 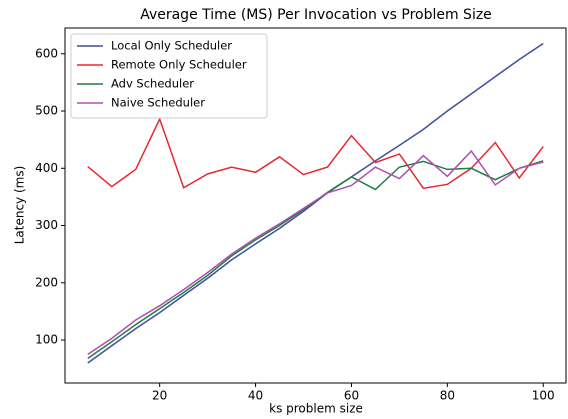 I want to click on legend-box, so click(x=169, y=76).